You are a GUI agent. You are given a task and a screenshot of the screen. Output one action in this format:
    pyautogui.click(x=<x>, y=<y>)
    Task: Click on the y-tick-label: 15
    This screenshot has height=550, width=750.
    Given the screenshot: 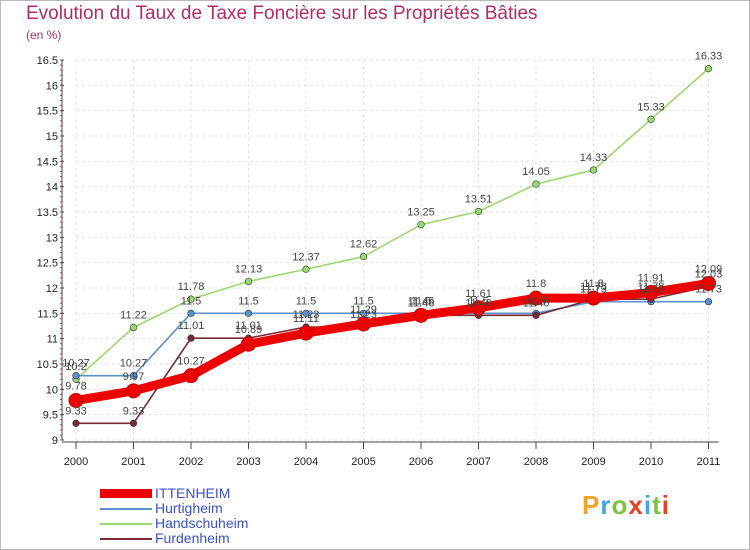 What is the action you would take?
    pyautogui.click(x=52, y=137)
    